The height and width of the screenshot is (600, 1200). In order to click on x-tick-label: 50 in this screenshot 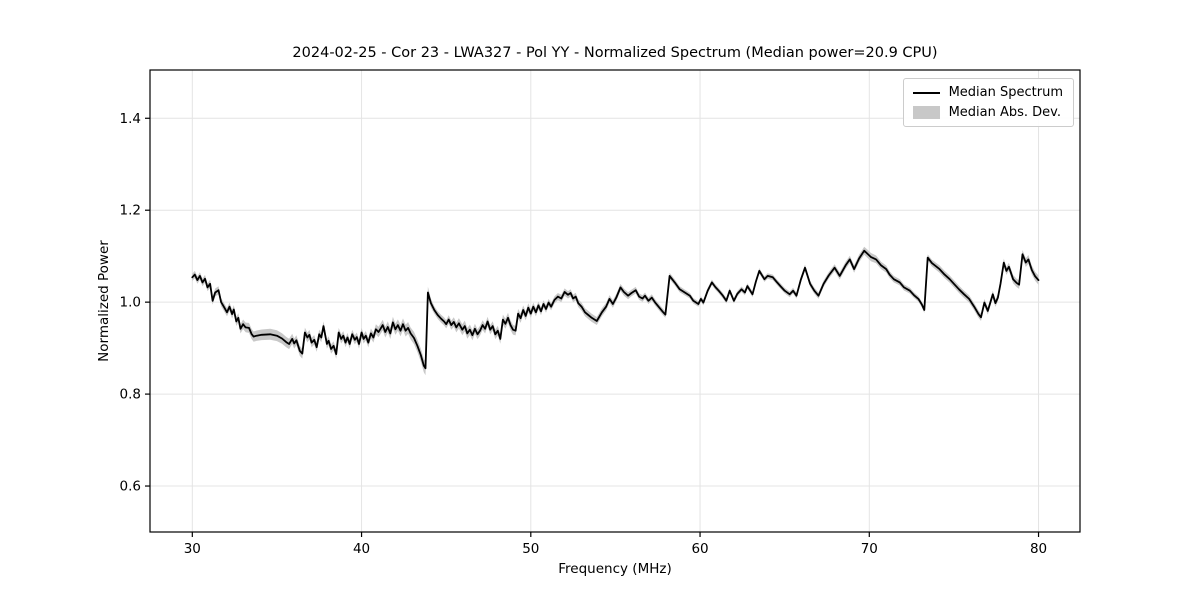, I will do `click(530, 549)`.